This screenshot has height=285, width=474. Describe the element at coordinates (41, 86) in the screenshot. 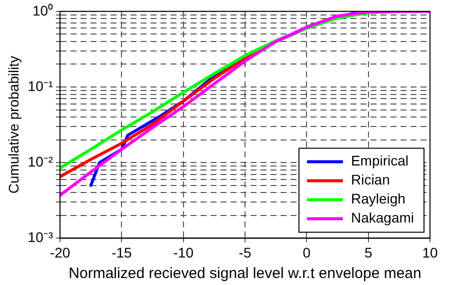

I see `y-tick-label: 10⁻¹` at that location.